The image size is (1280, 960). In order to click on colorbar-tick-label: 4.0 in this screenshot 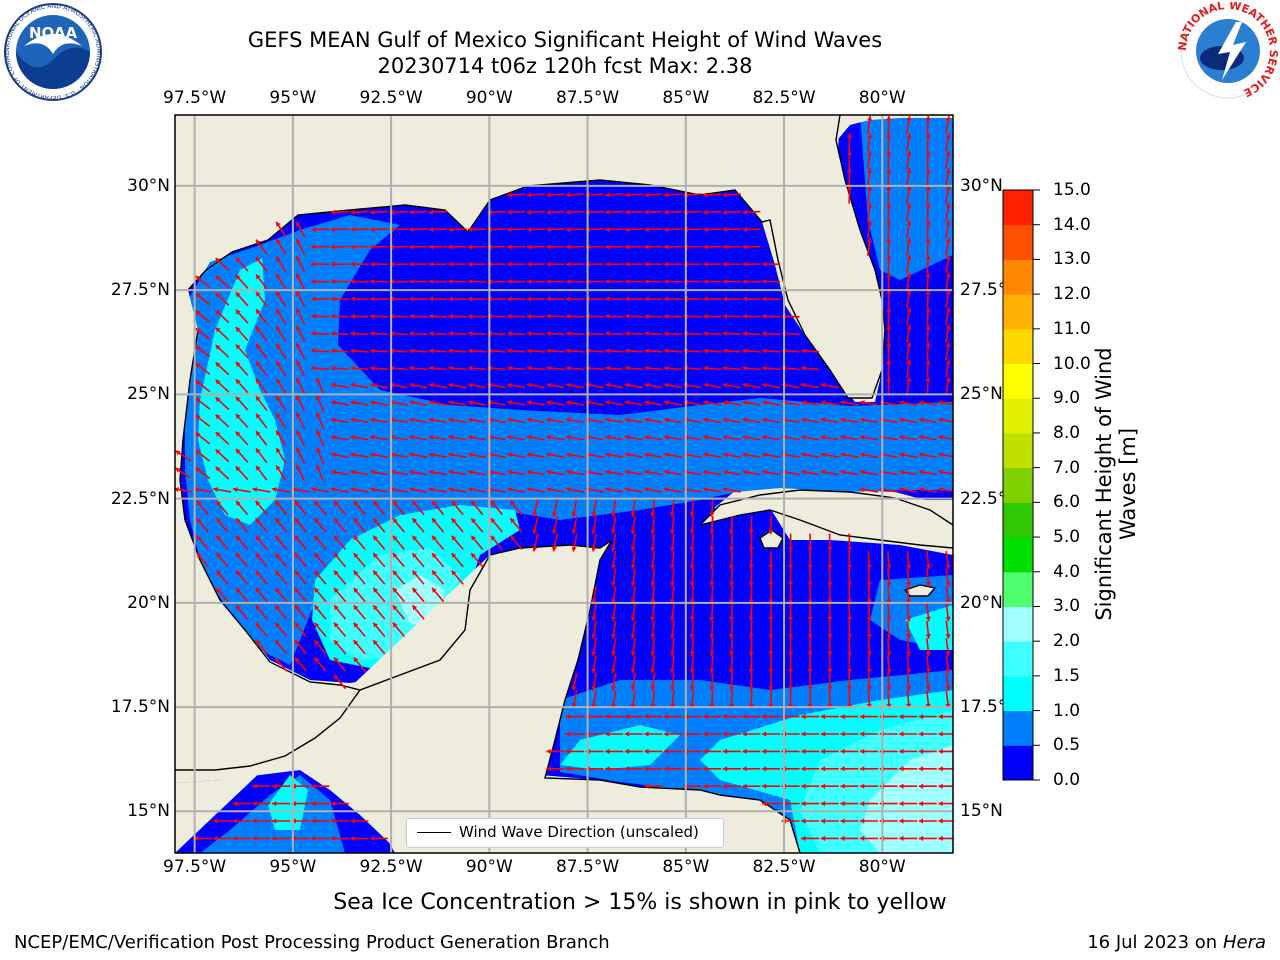, I will do `click(1067, 571)`.